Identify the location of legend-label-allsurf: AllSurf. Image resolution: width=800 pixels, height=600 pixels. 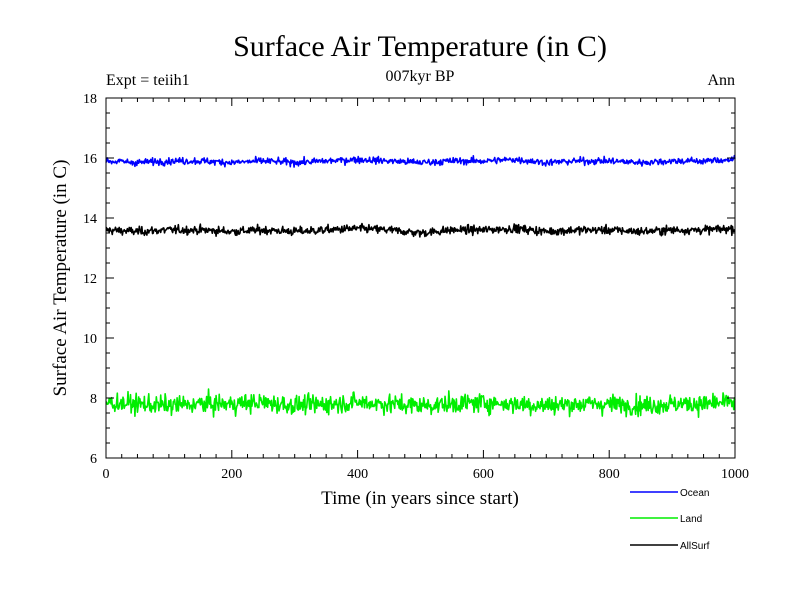
(695, 546).